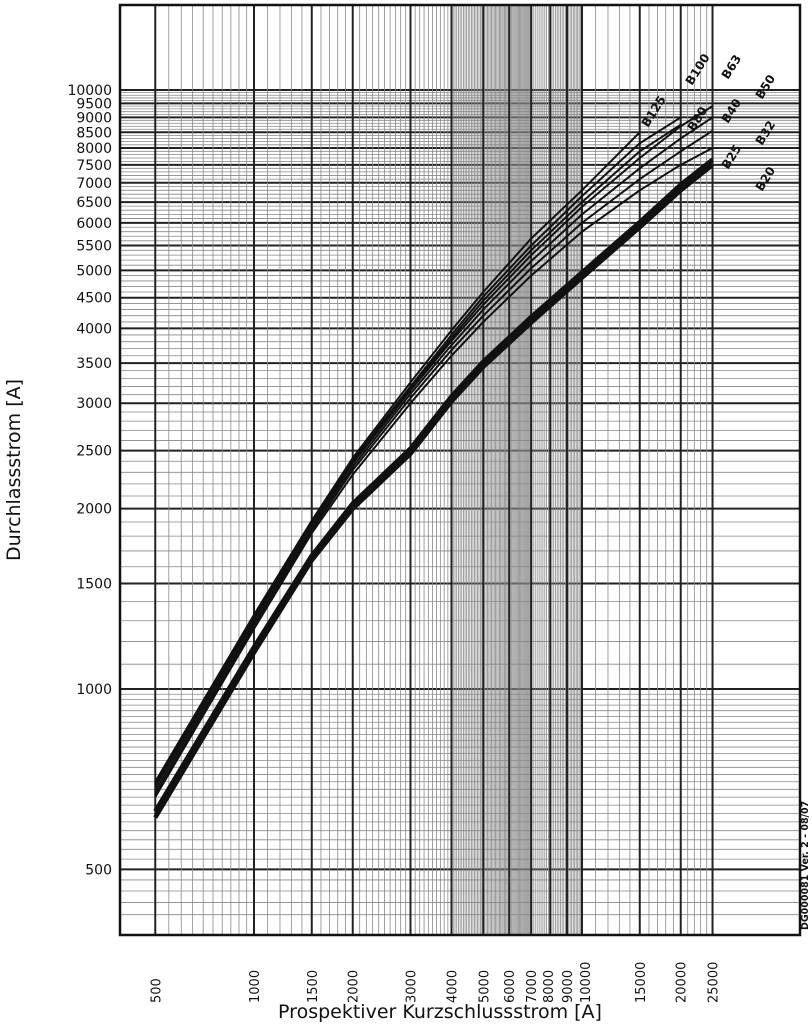 This screenshot has width=812, height=1028. Describe the element at coordinates (94, 149) in the screenshot. I see `y-tick-label: 8000` at that location.